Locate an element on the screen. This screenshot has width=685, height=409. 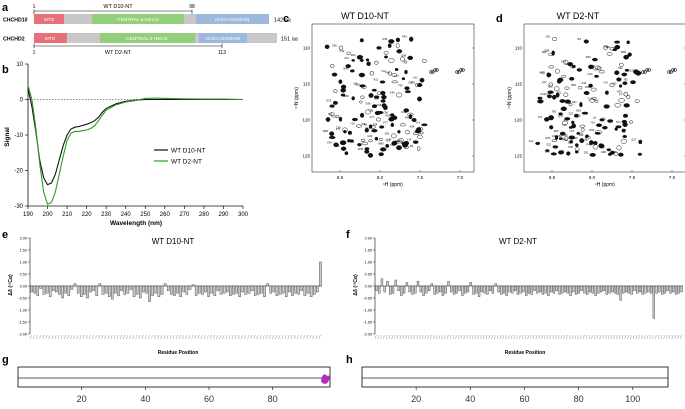
chchd10-chch-label: CHCH DOMAIN is located at coordinates (232, 20).